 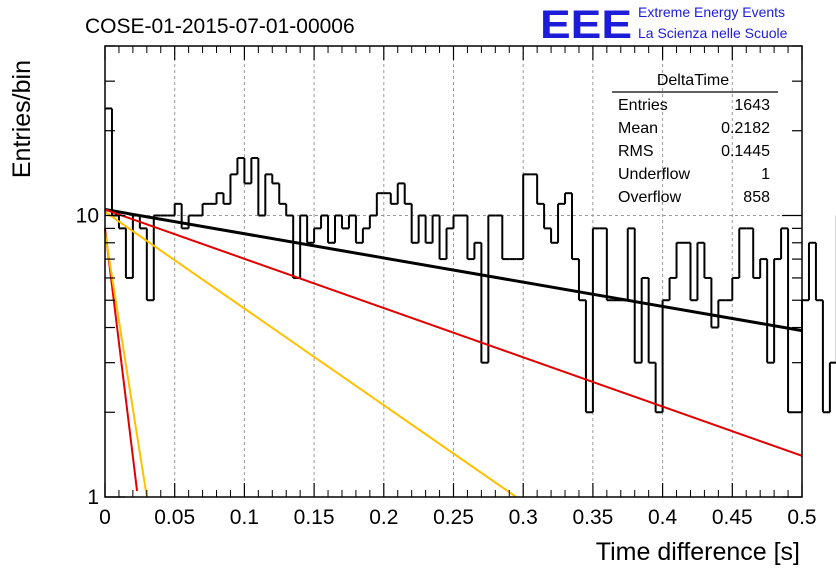 What do you see at coordinates (87, 215) in the screenshot?
I see `y-tick-label: 10` at bounding box center [87, 215].